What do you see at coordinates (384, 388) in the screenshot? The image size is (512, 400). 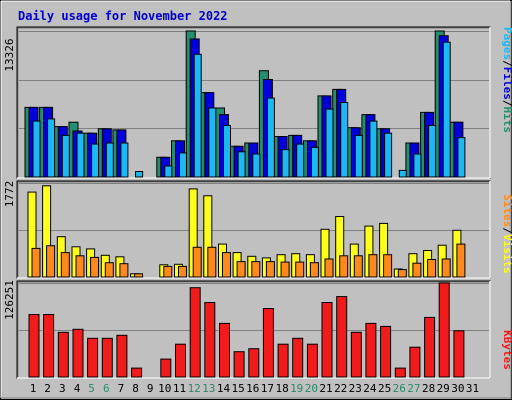 I see `day-label-25: 25` at bounding box center [384, 388].